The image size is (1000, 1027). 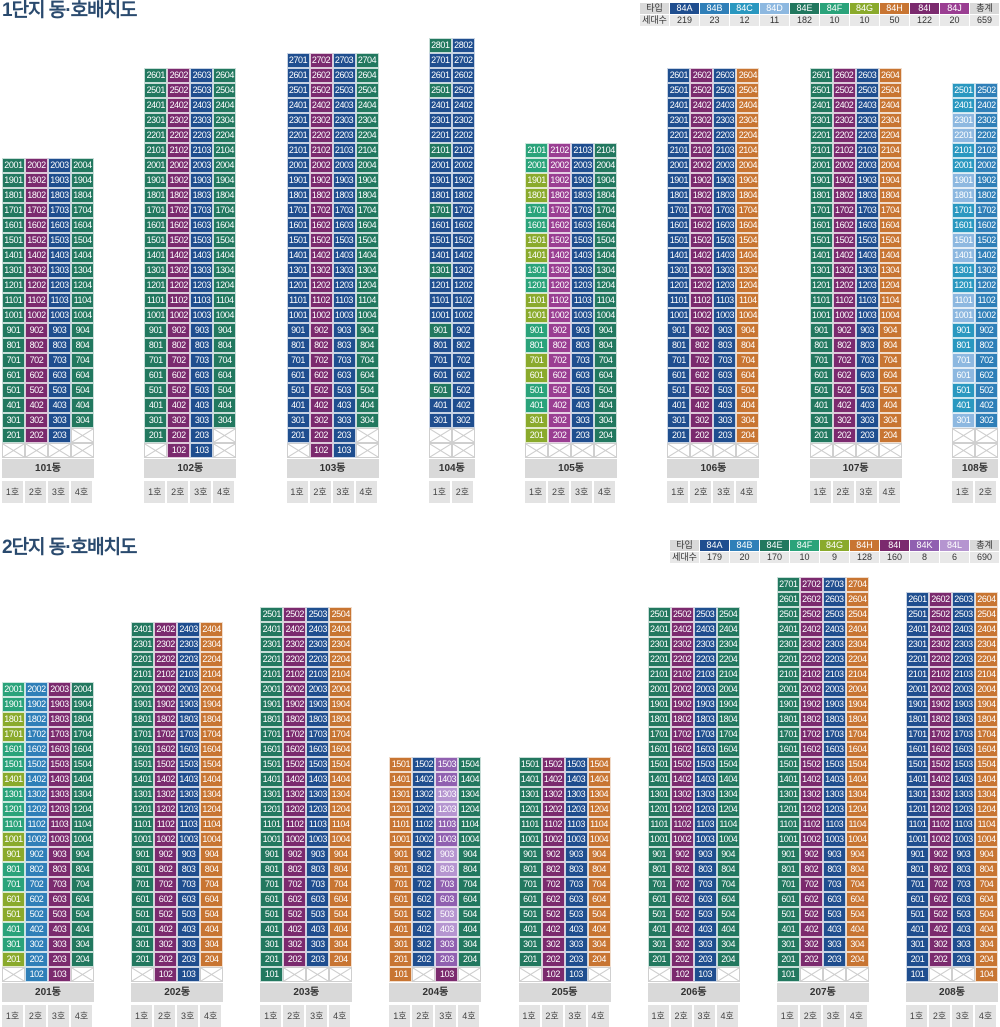 What do you see at coordinates (748, 360) in the screenshot?
I see `unit-cell: 704` at bounding box center [748, 360].